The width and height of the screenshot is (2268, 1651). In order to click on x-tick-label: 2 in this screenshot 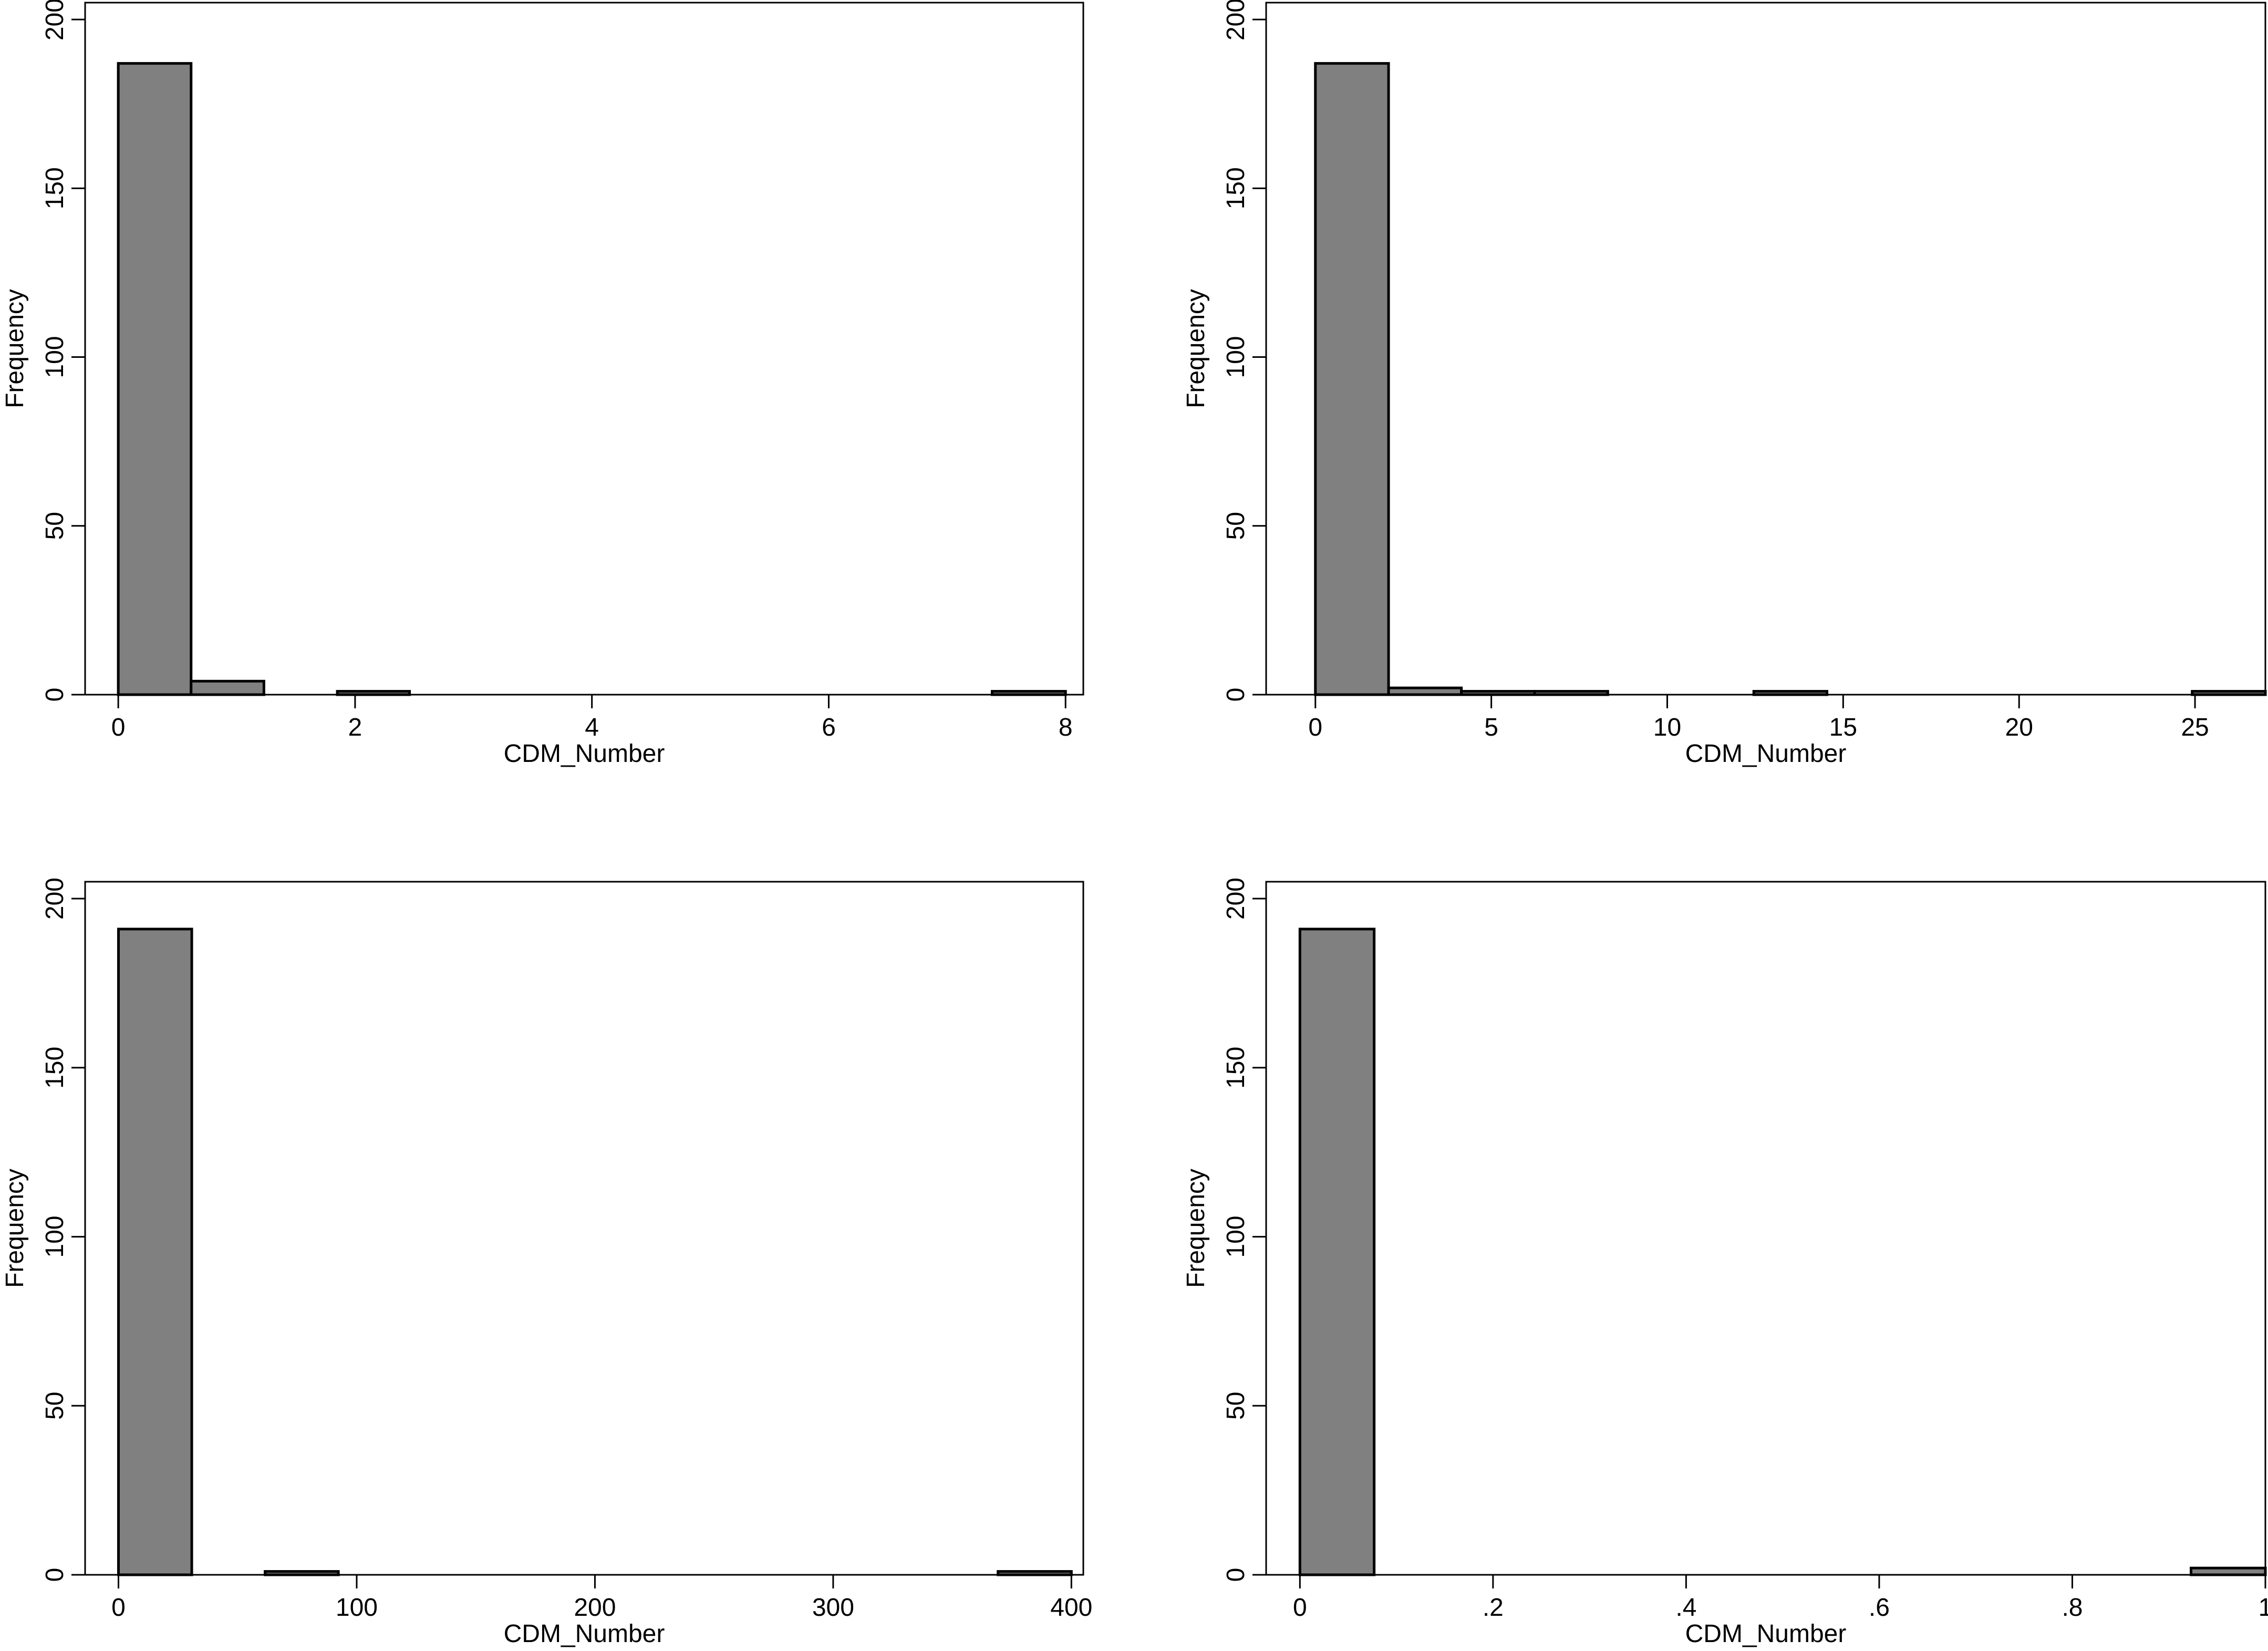, I will do `click(355, 727)`.